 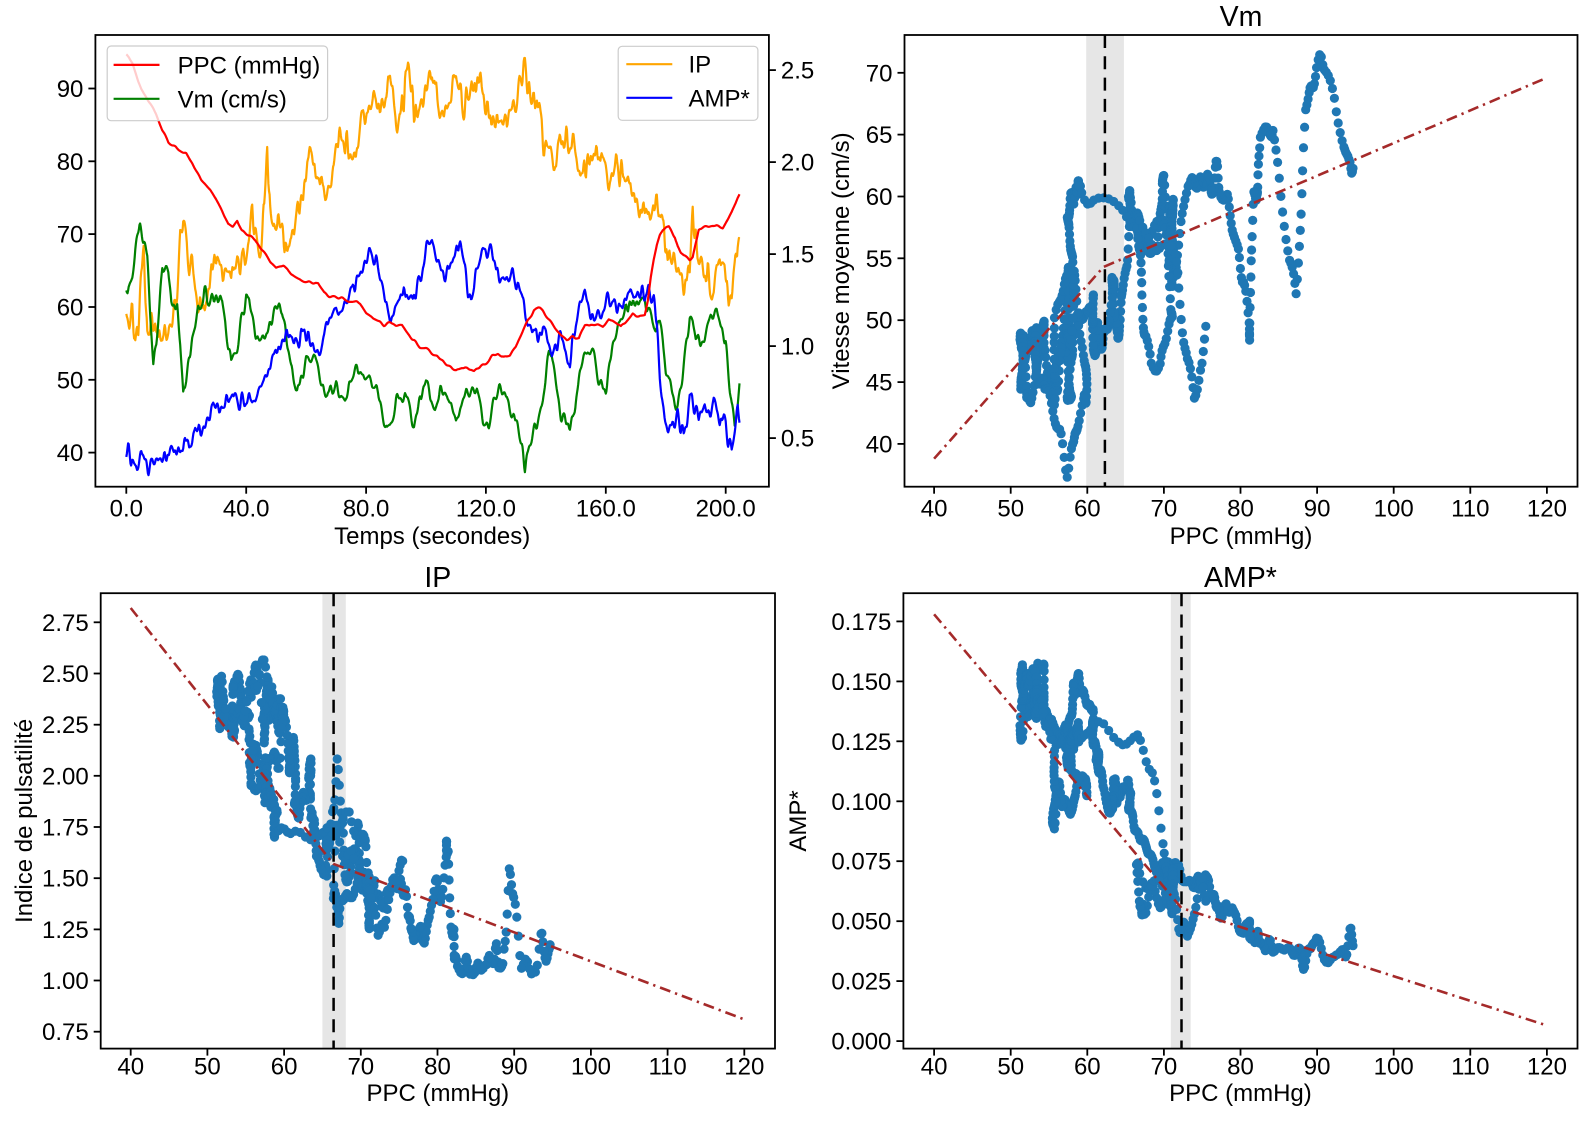 I want to click on svg-text: 0.0, so click(x=126, y=509).